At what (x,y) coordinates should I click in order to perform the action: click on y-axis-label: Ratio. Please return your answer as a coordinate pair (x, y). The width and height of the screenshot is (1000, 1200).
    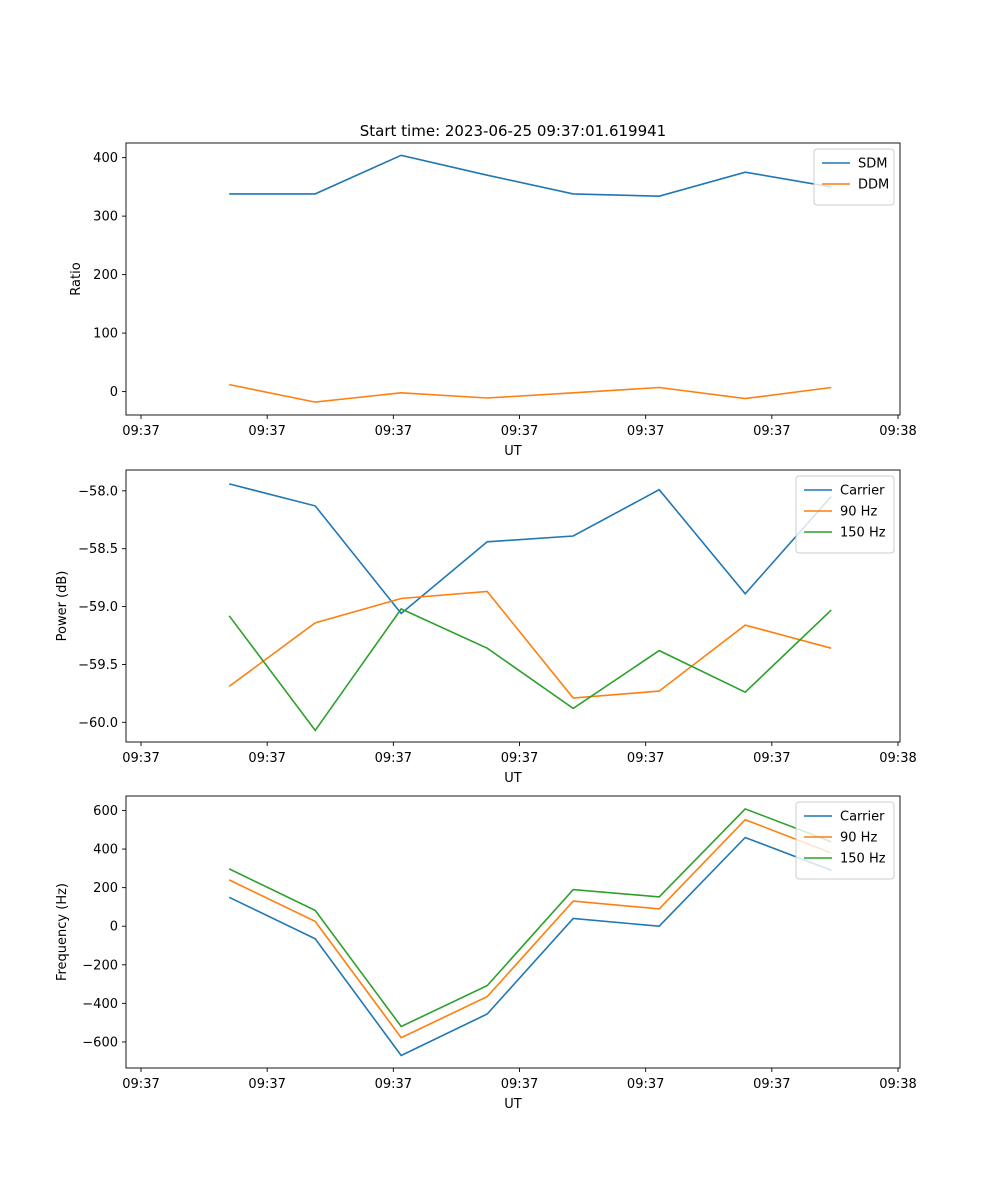
    Looking at the image, I should click on (76, 278).